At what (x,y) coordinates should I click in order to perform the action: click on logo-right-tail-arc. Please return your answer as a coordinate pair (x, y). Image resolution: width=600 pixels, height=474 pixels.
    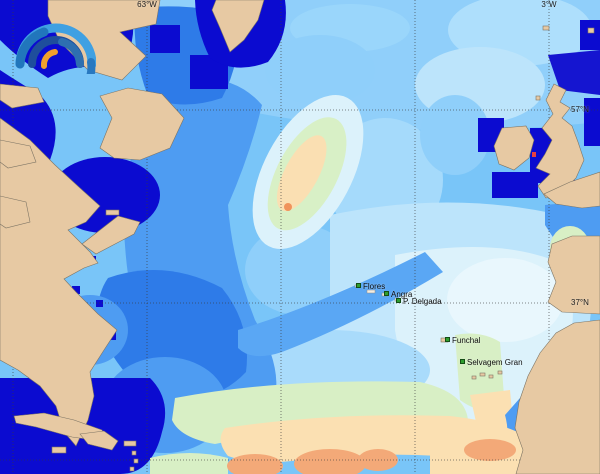
    Looking at the image, I should click on (91, 66).